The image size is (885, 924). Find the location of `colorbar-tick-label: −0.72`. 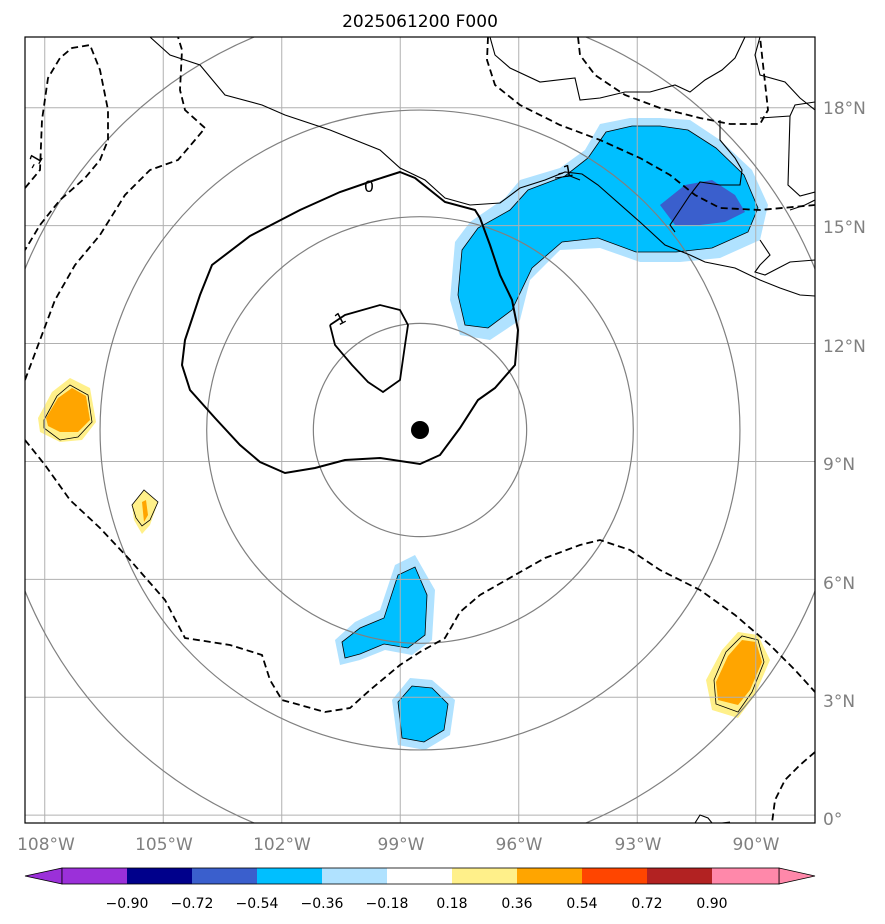

colorbar-tick-label: −0.72 is located at coordinates (192, 904).